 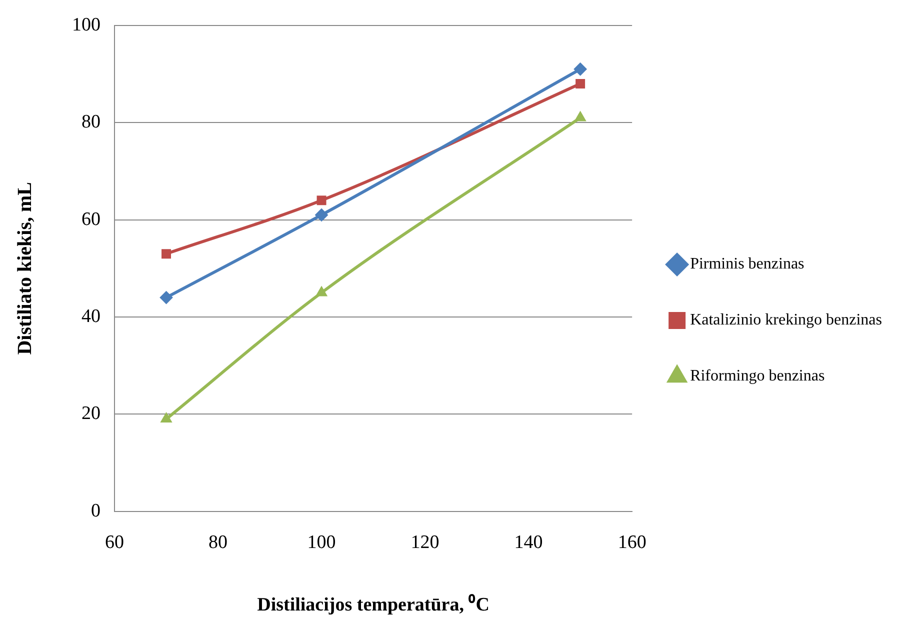 What do you see at coordinates (91, 316) in the screenshot?
I see `y-tick-label: 40` at bounding box center [91, 316].